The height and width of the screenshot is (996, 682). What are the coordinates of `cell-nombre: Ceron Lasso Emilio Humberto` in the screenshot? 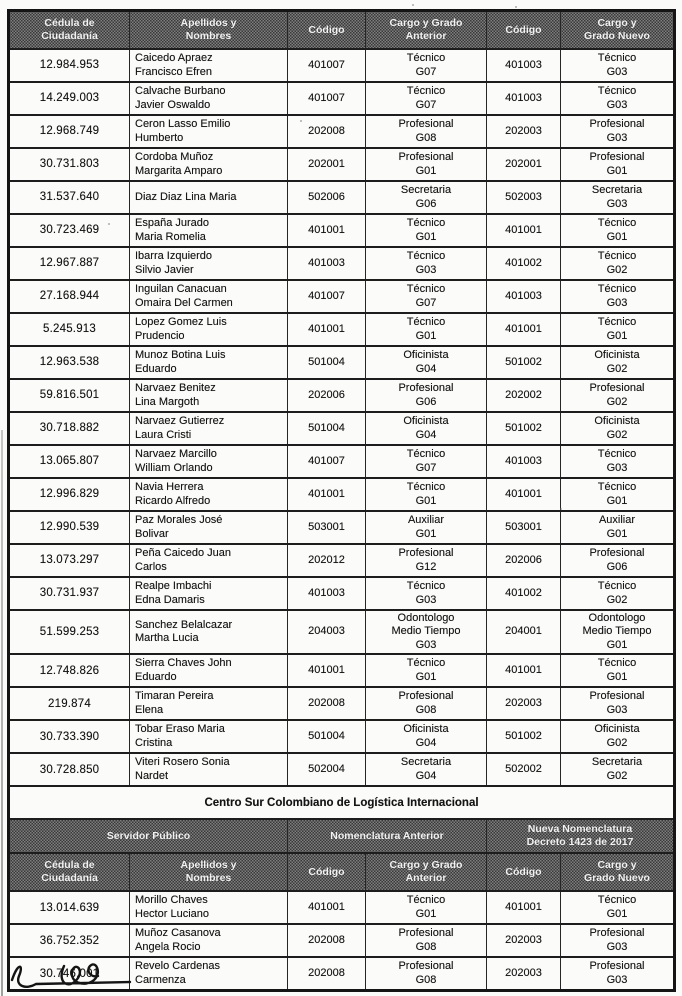 It's located at (208, 131).